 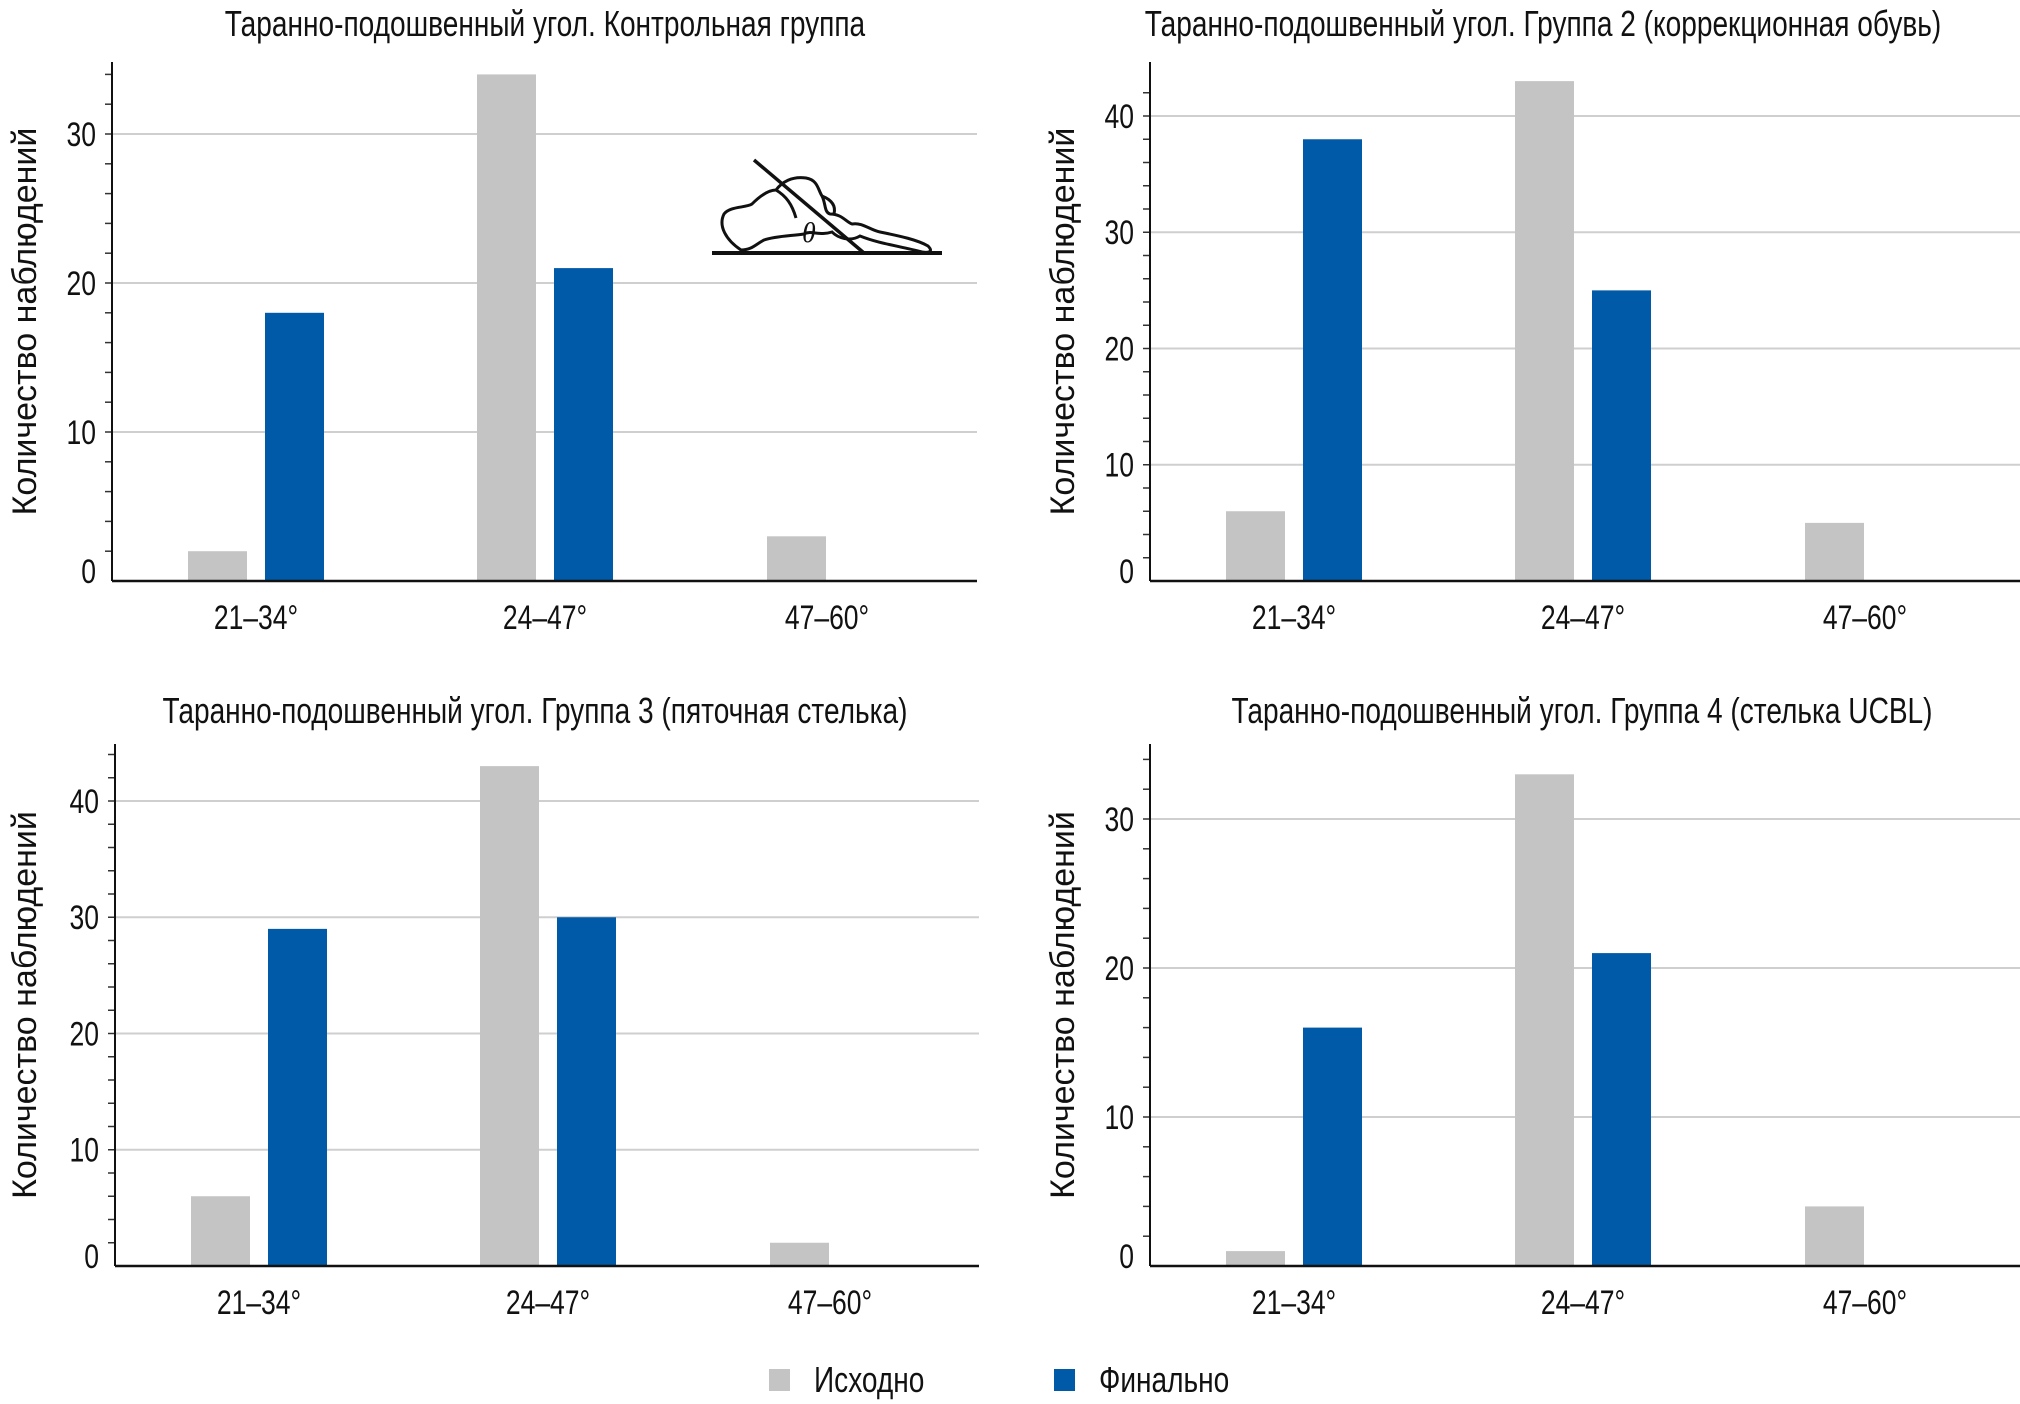 What do you see at coordinates (1164, 1380) in the screenshot?
I see `legend-label-final: Финально` at bounding box center [1164, 1380].